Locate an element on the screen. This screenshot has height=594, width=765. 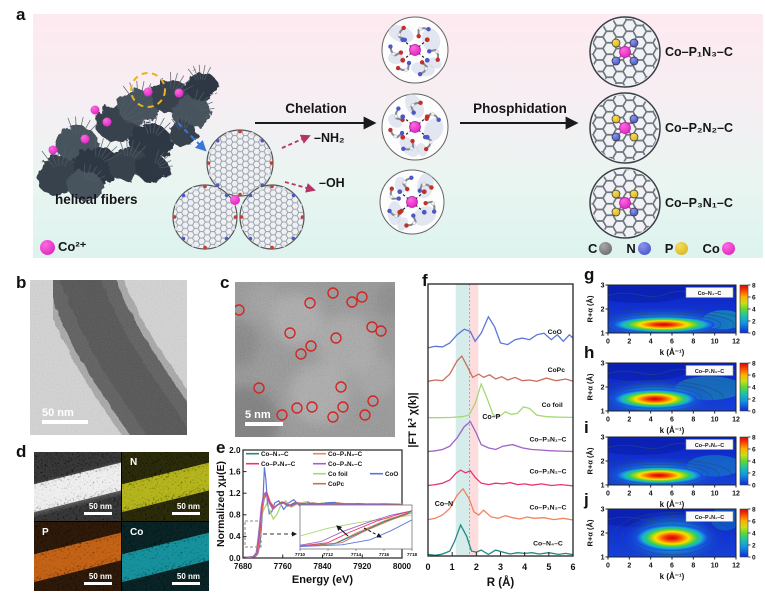
dashed-highlight-circle is located at coordinates (148, 90).